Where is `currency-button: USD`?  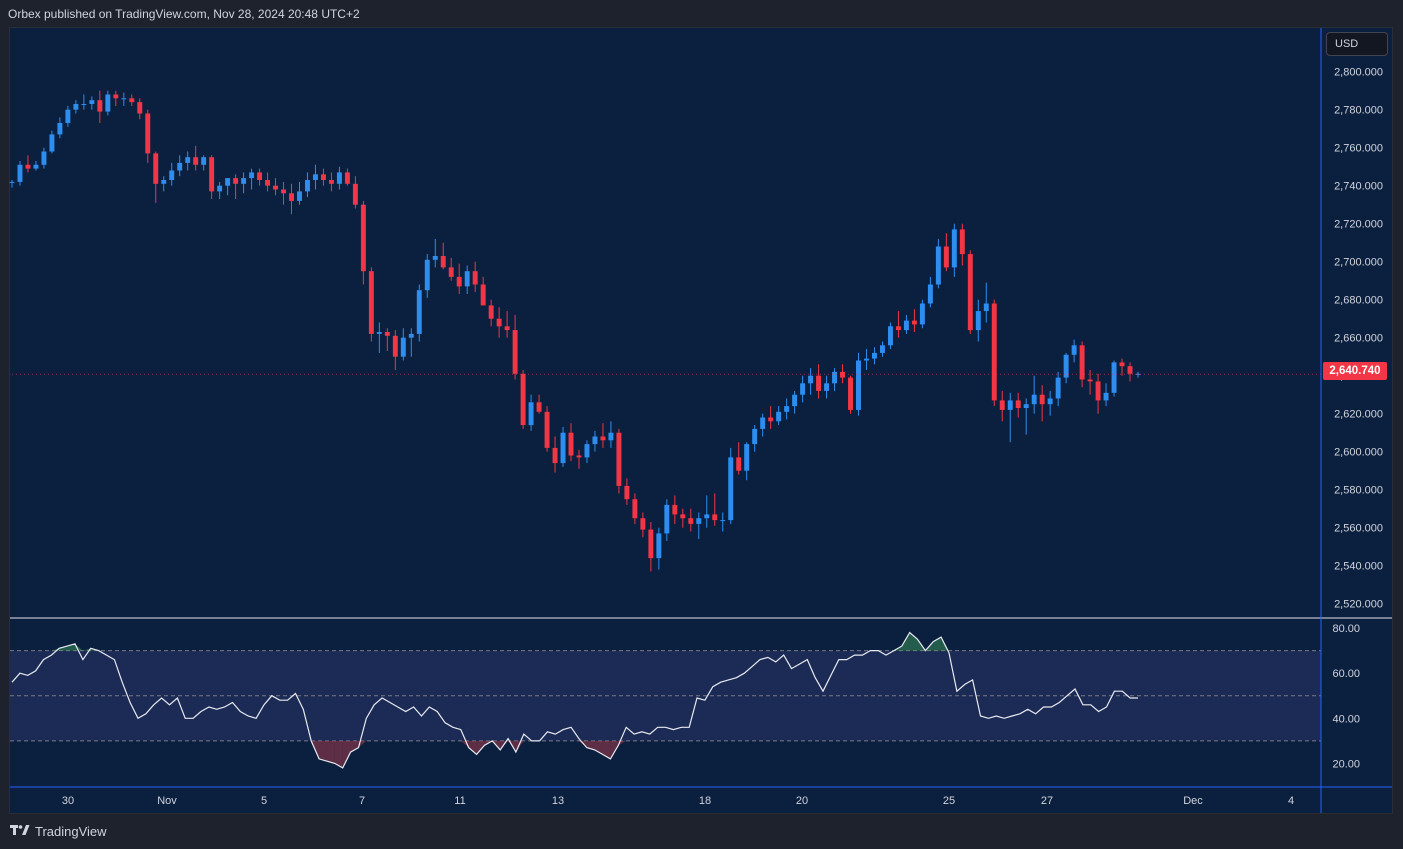 currency-button: USD is located at coordinates (1357, 44).